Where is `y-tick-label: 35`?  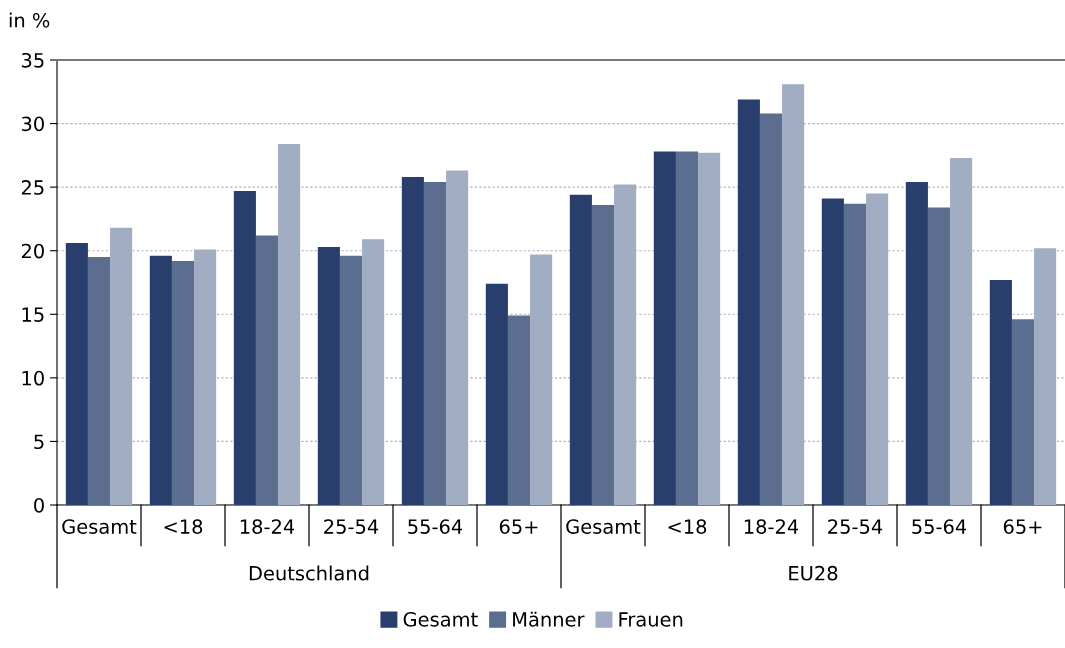 y-tick-label: 35 is located at coordinates (32, 60).